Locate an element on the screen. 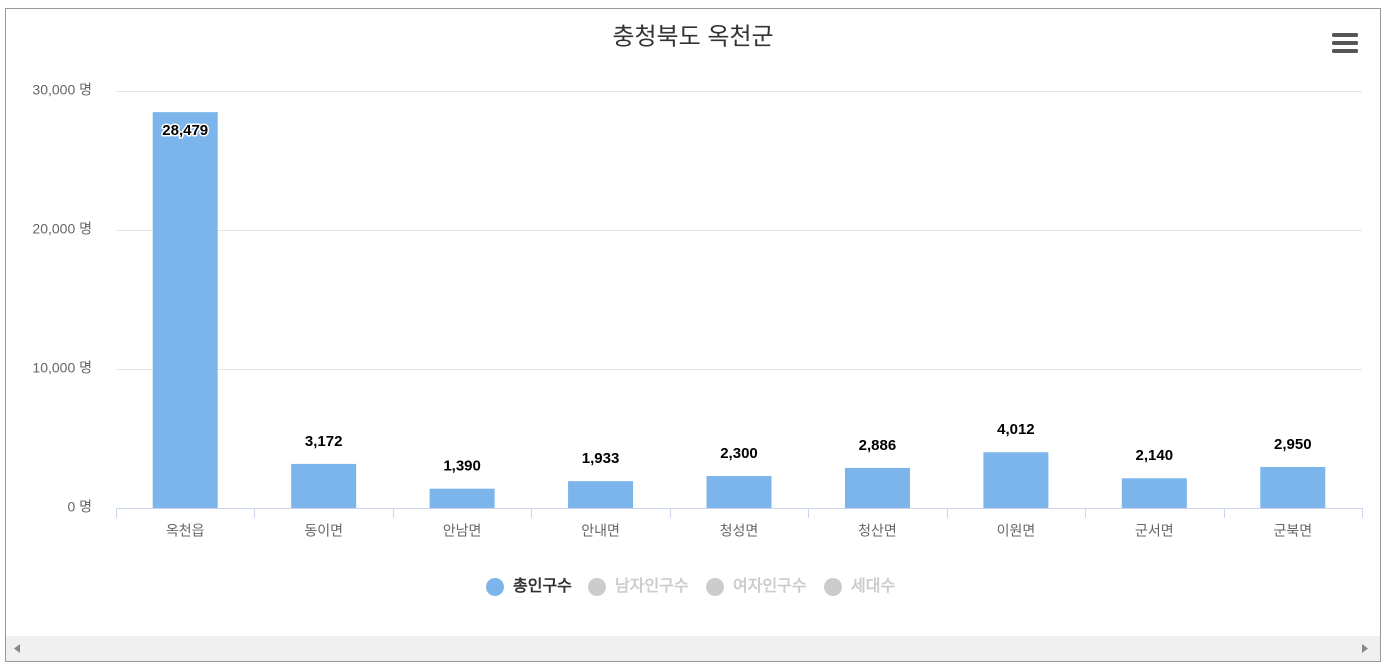  x-tick-label: 안남면 is located at coordinates (462, 531).